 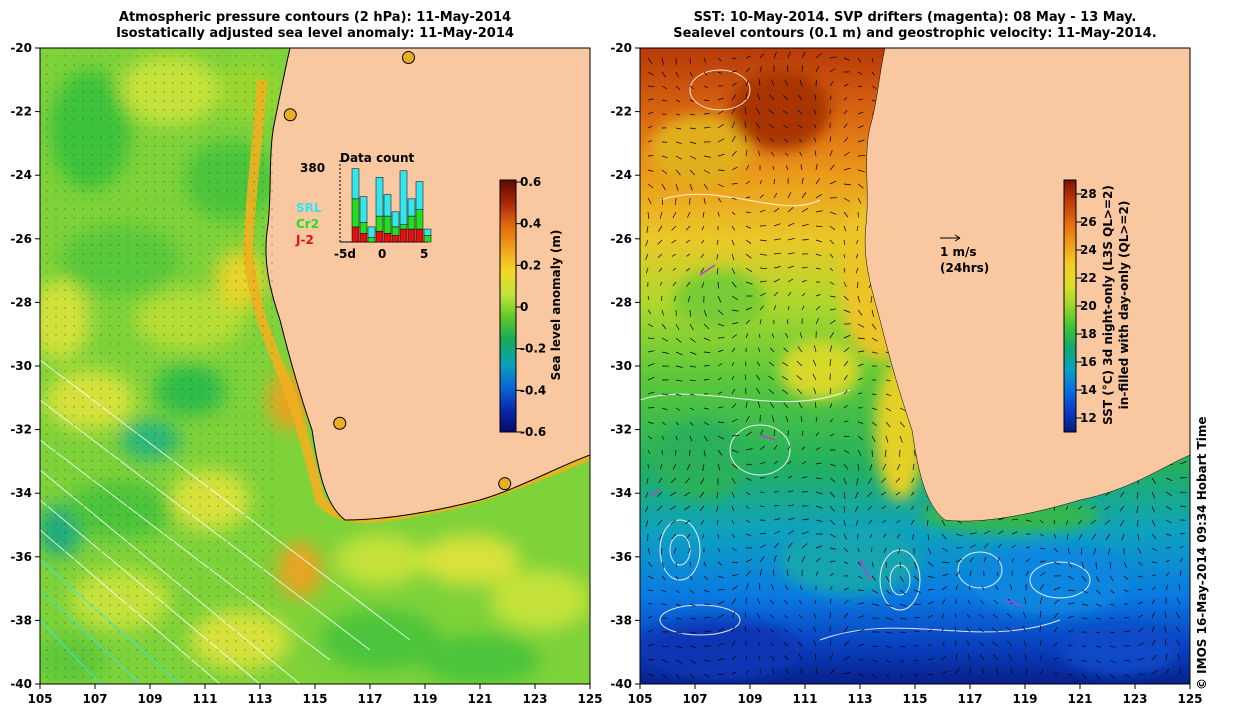 What do you see at coordinates (505, 484) in the screenshot?
I see `tide-gauge-marker` at bounding box center [505, 484].